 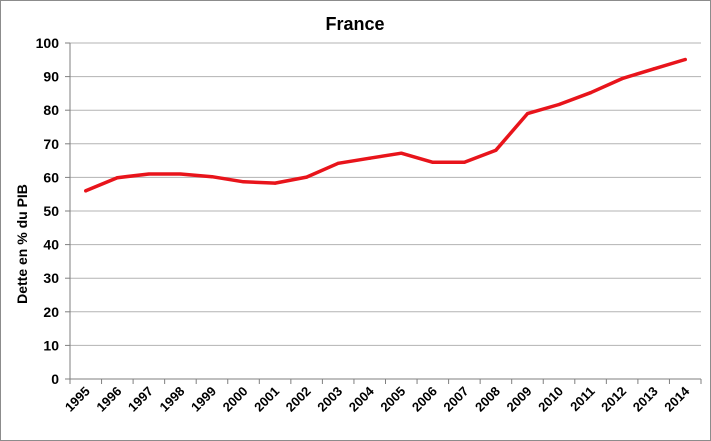 I want to click on data-point-2009, so click(x=527, y=113).